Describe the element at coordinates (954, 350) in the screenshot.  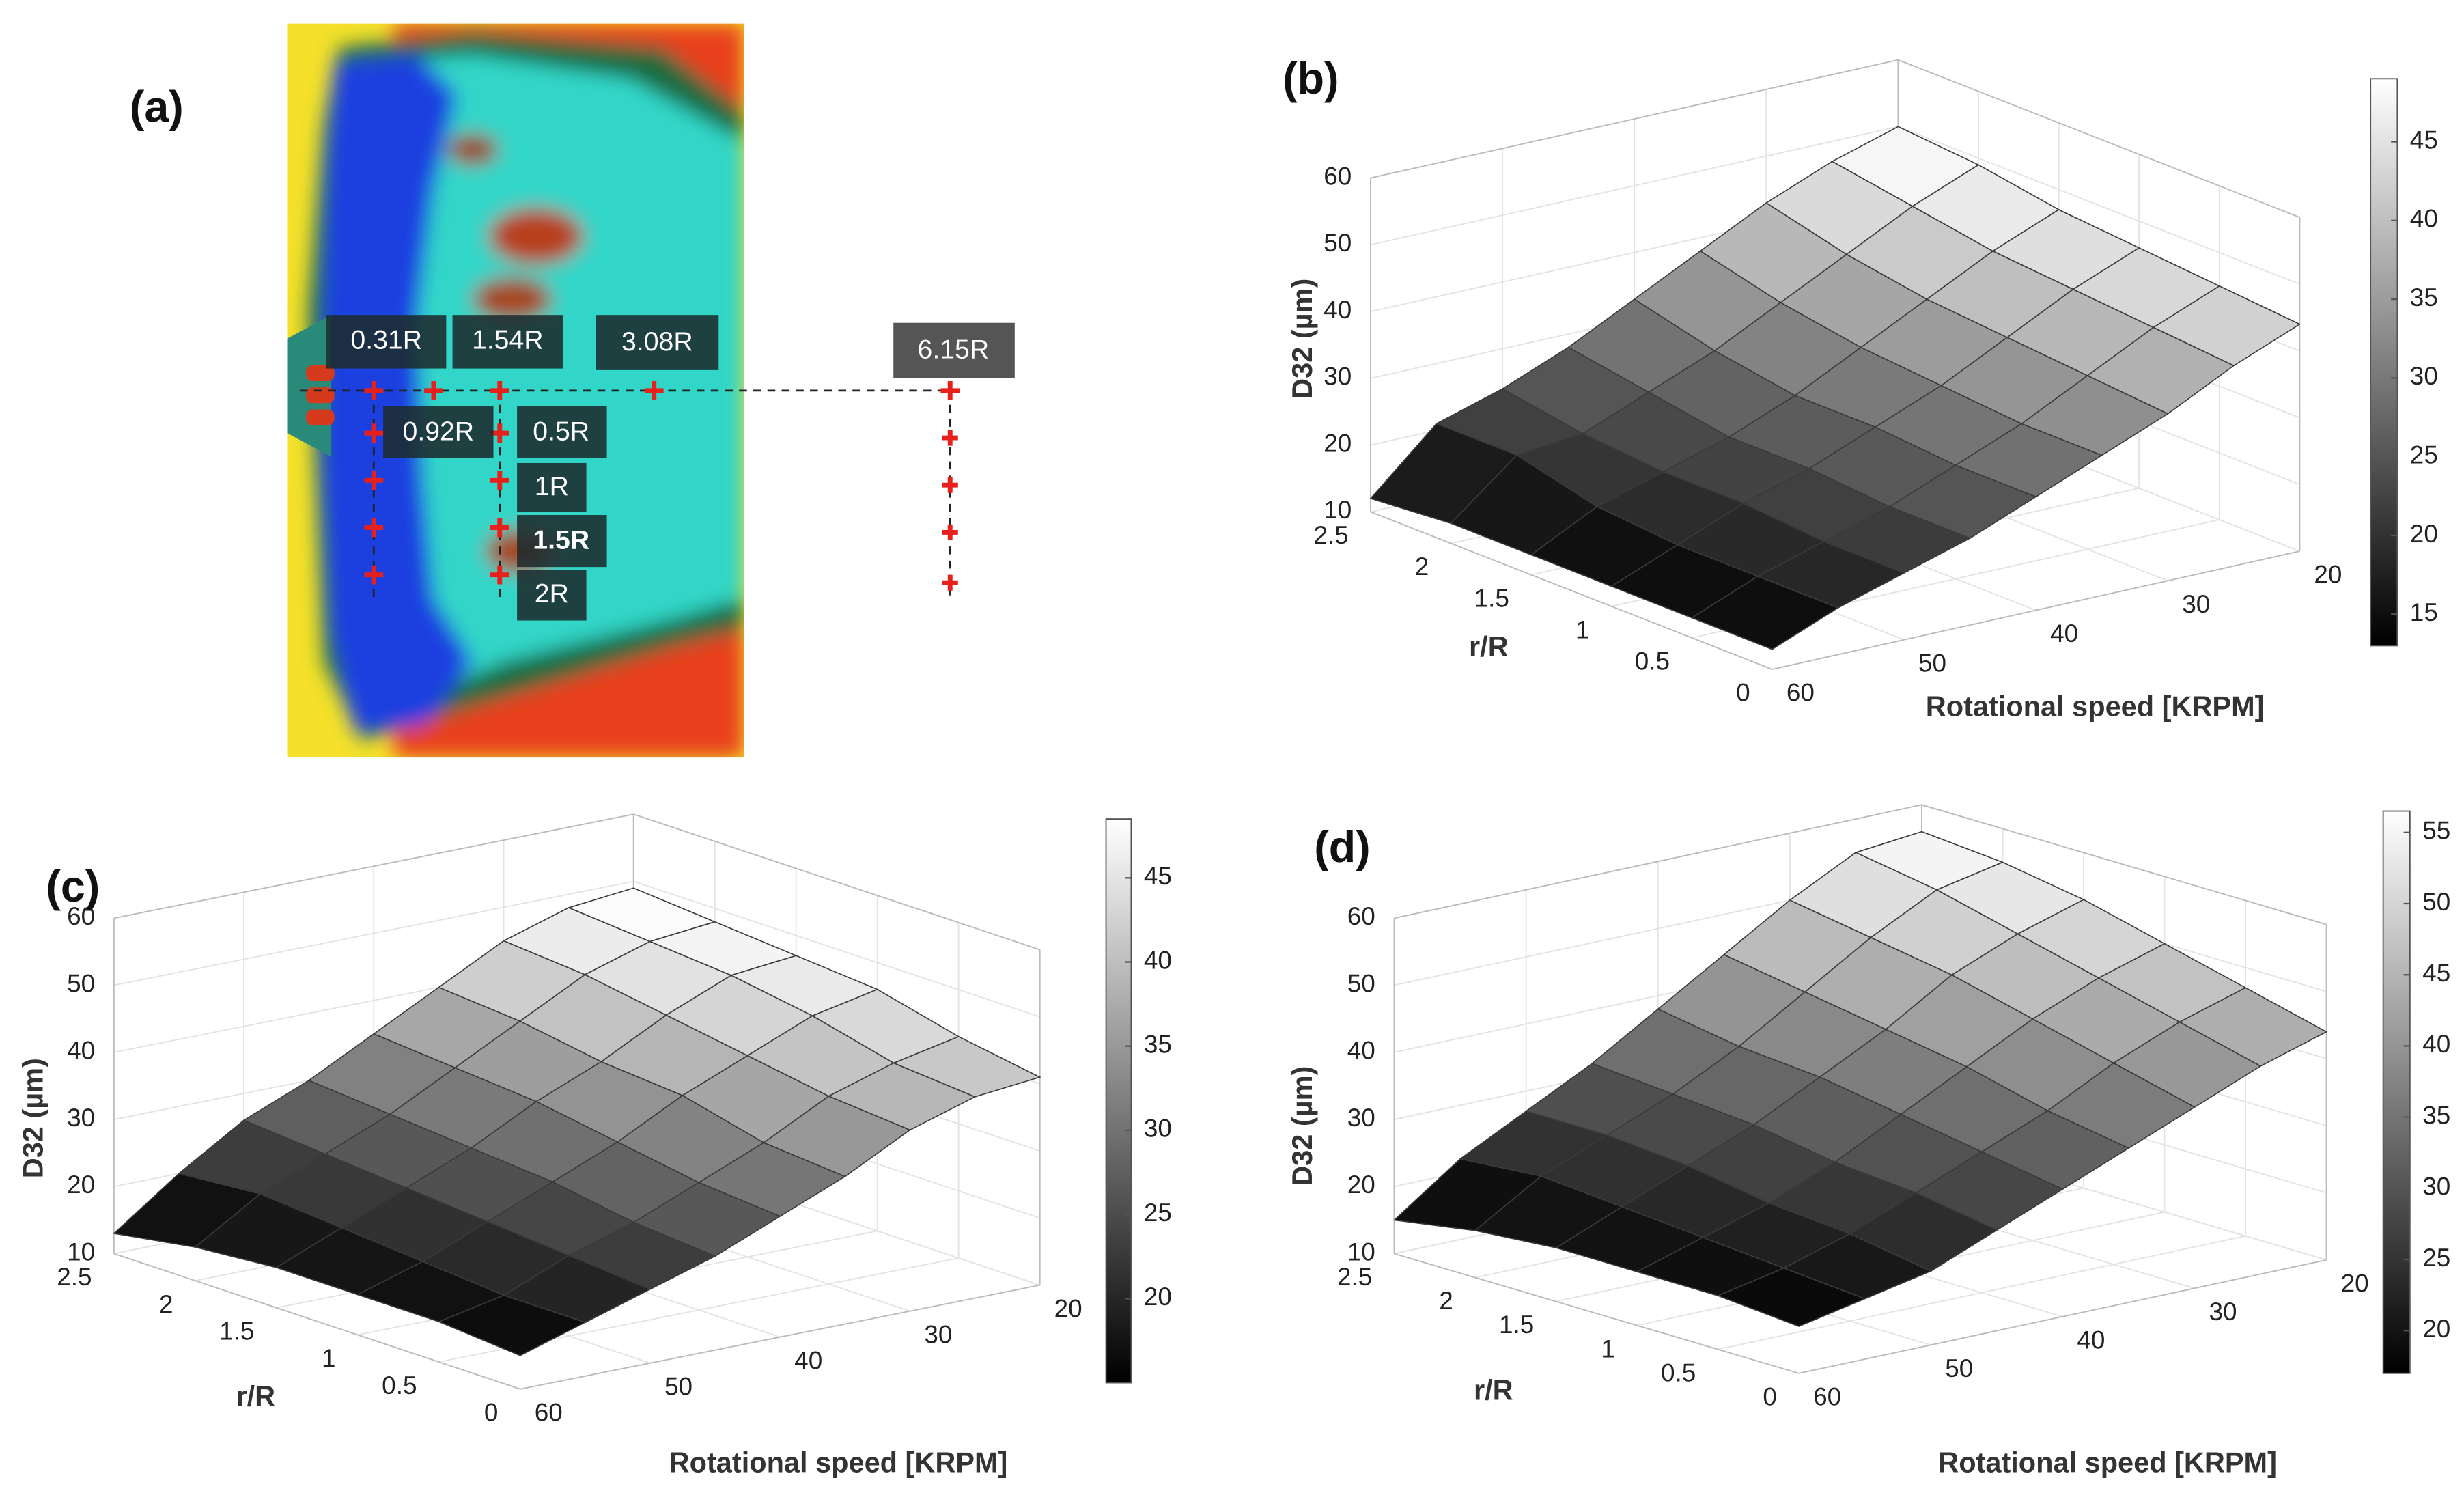
I see `annotation: 6.15R` at that location.